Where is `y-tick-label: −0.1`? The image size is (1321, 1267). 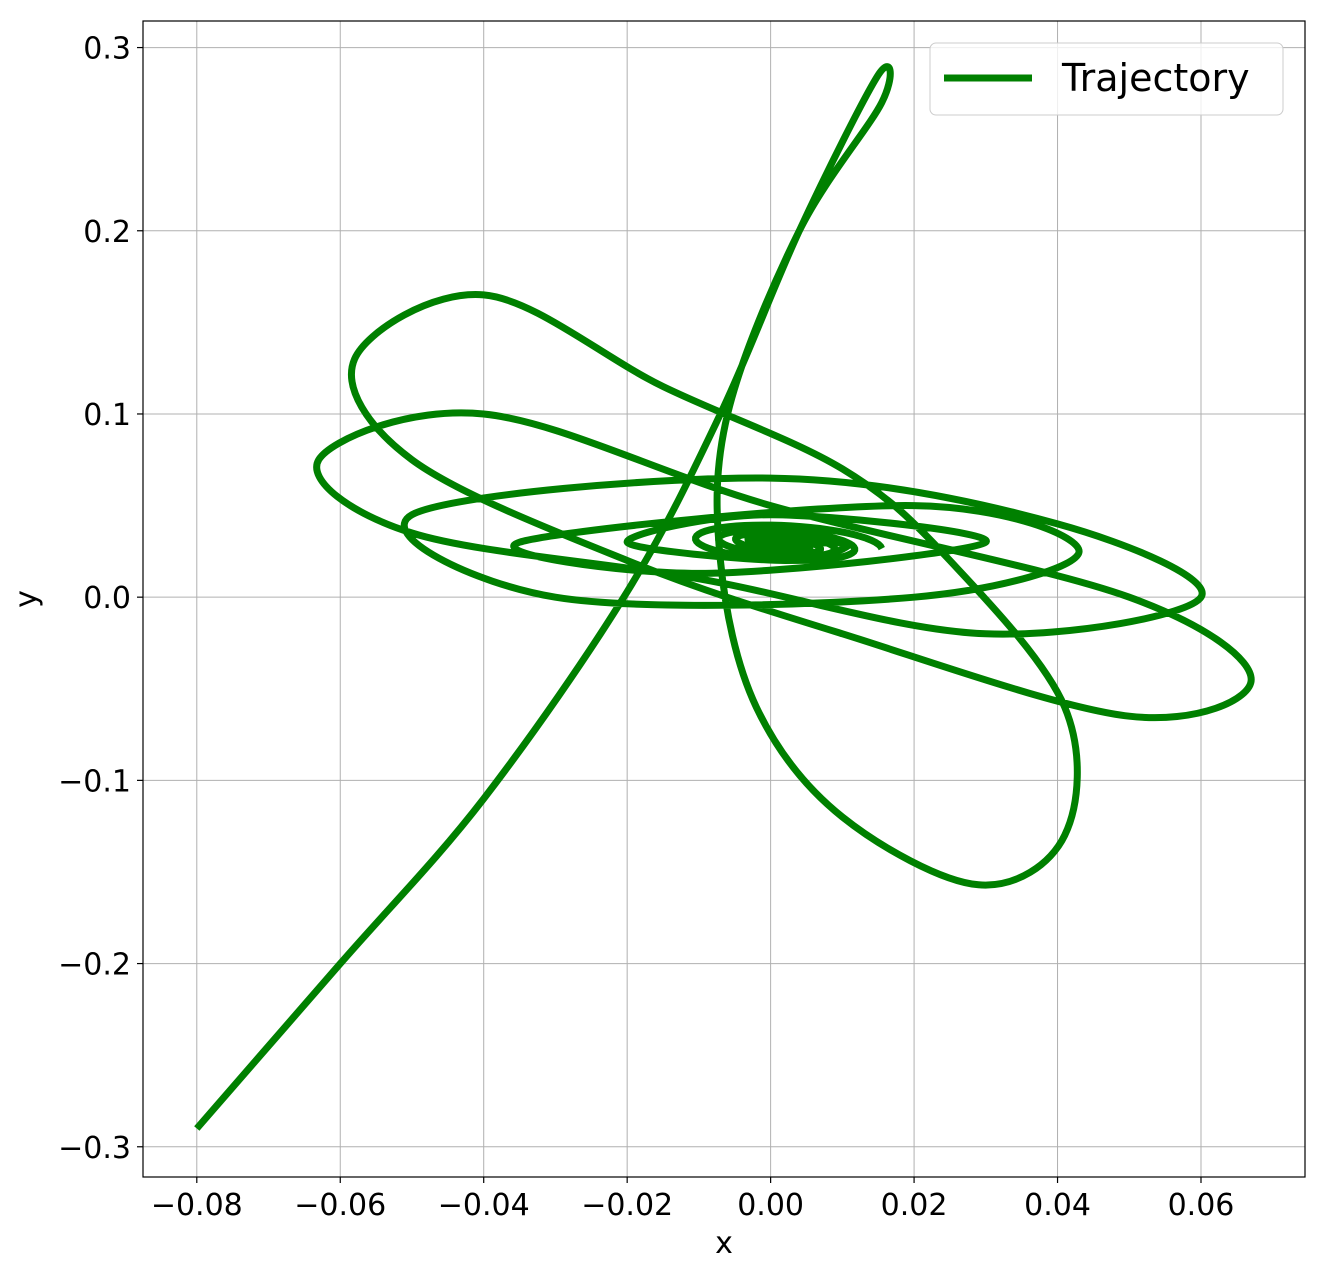 y-tick-label: −0.1 is located at coordinates (94, 781).